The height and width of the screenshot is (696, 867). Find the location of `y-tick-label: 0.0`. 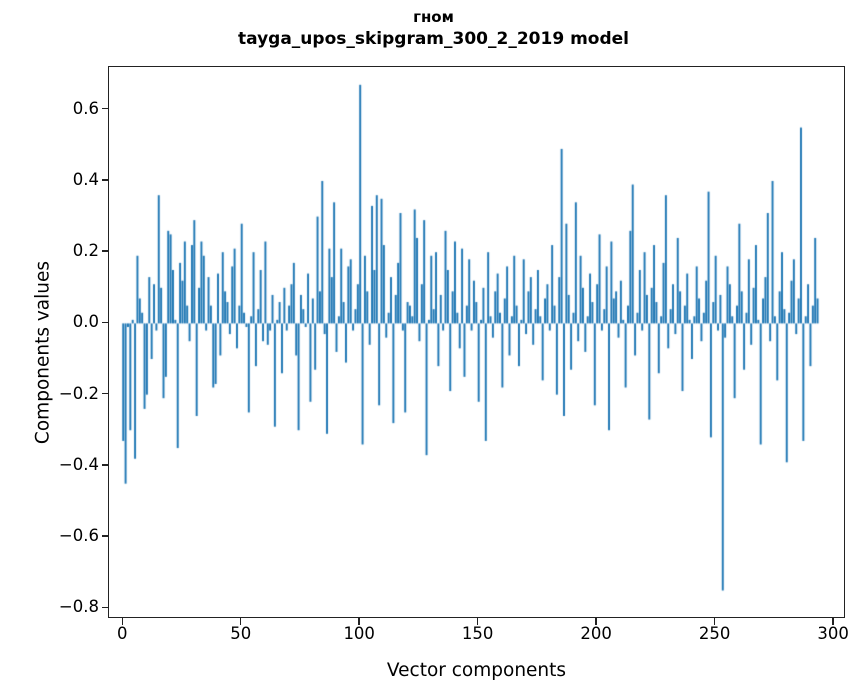

y-tick-label: 0.0 is located at coordinates (85, 322).